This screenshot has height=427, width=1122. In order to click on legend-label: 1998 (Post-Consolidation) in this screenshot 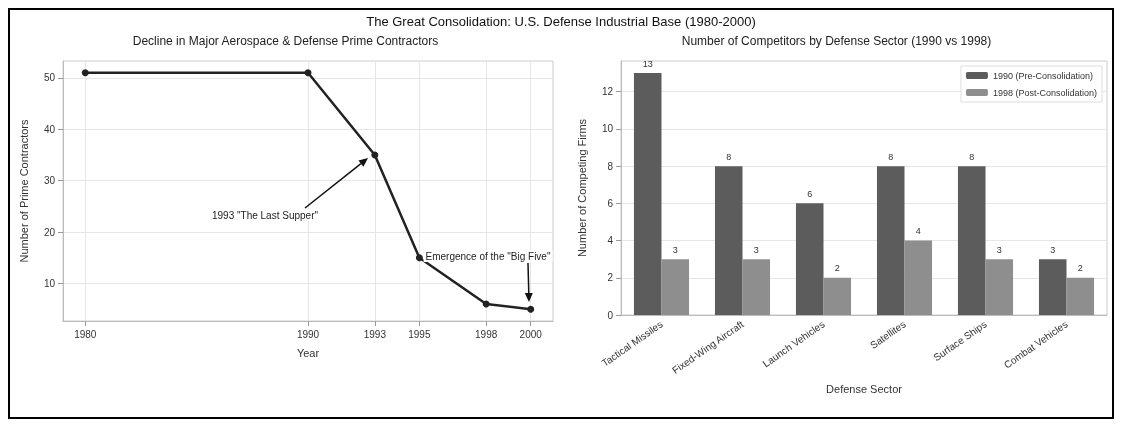, I will do `click(1044, 92)`.